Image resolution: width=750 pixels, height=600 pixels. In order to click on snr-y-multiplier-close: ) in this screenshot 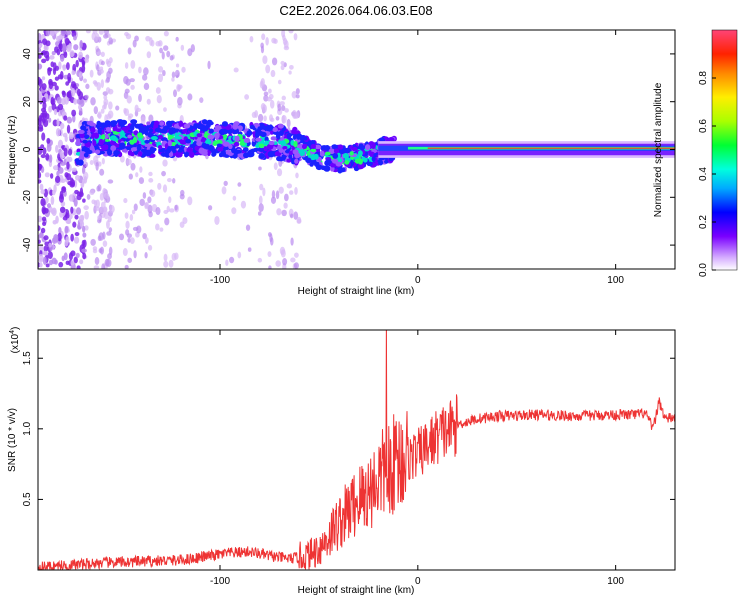, I will do `click(15, 328)`.